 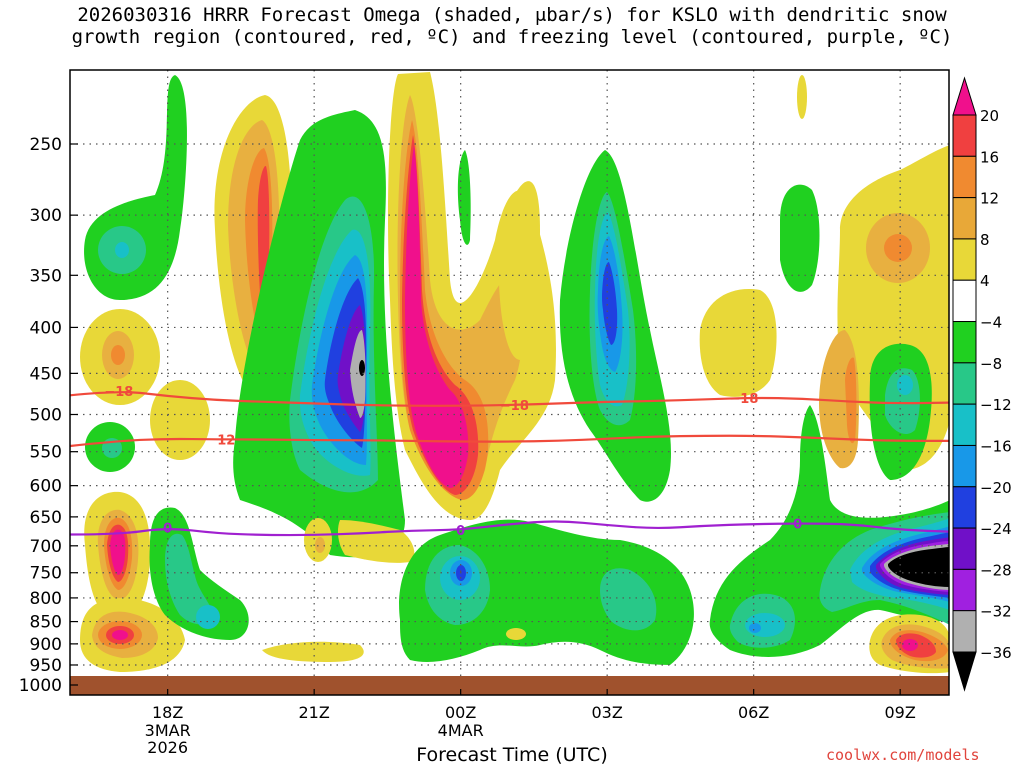 I want to click on omega-shade-rising-09z-low, so click(x=829, y=531).